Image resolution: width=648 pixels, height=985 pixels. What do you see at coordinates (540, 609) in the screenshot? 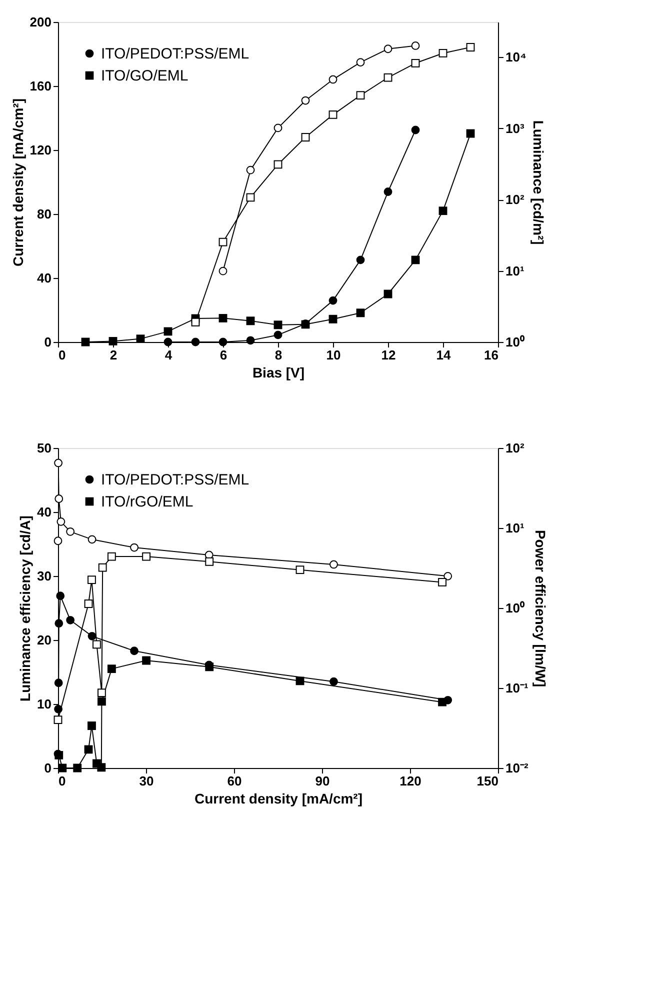
I see `y2-axis-title: Power efficiency [lm/W]` at bounding box center [540, 609].